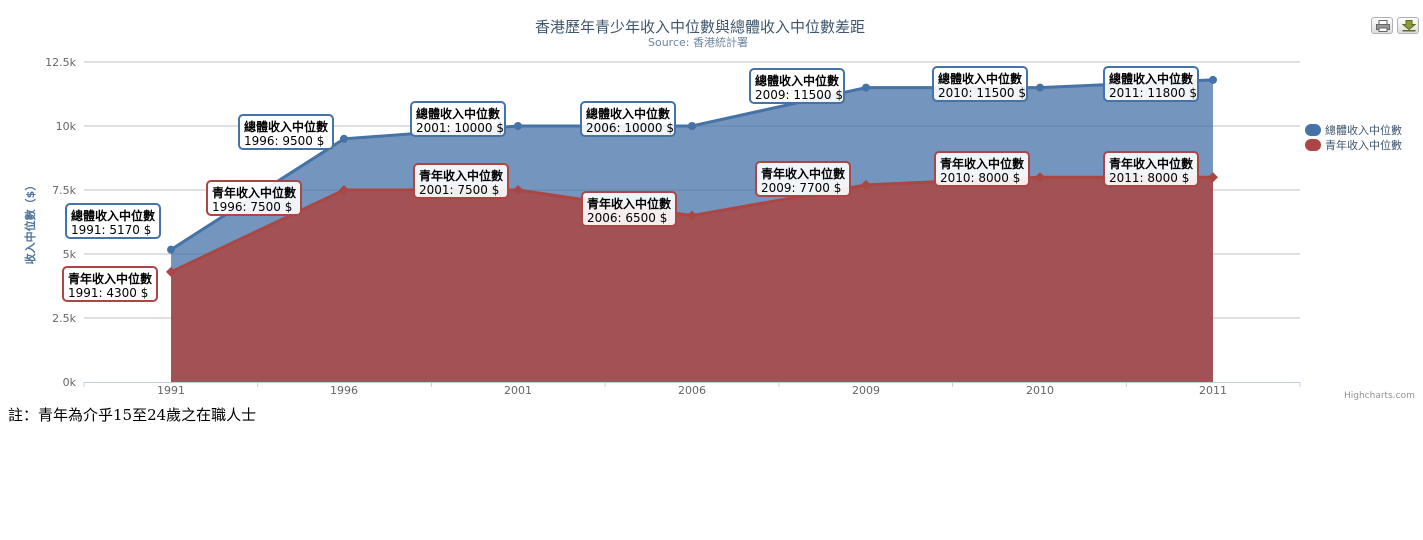 This screenshot has height=540, width=1423. What do you see at coordinates (70, 254) in the screenshot?
I see `y-tick-label: 5k` at bounding box center [70, 254].